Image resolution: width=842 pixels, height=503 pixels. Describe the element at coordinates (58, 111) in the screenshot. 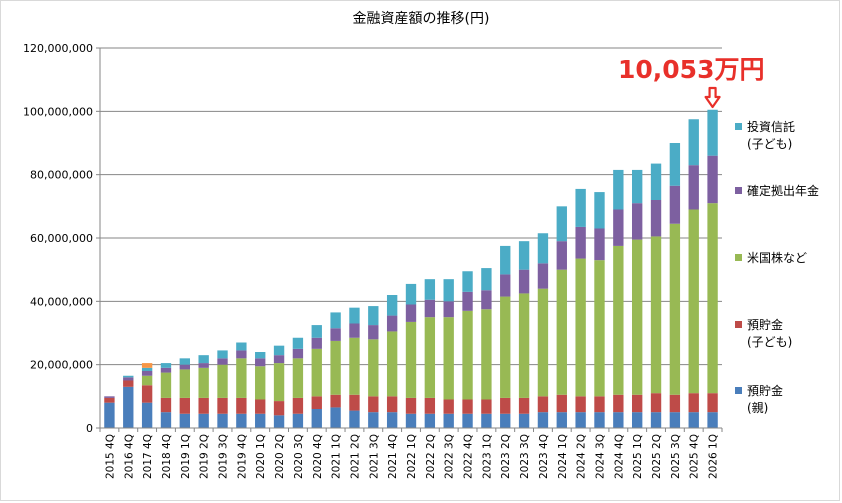

I see `y-tick-label: 100,000,000` at that location.